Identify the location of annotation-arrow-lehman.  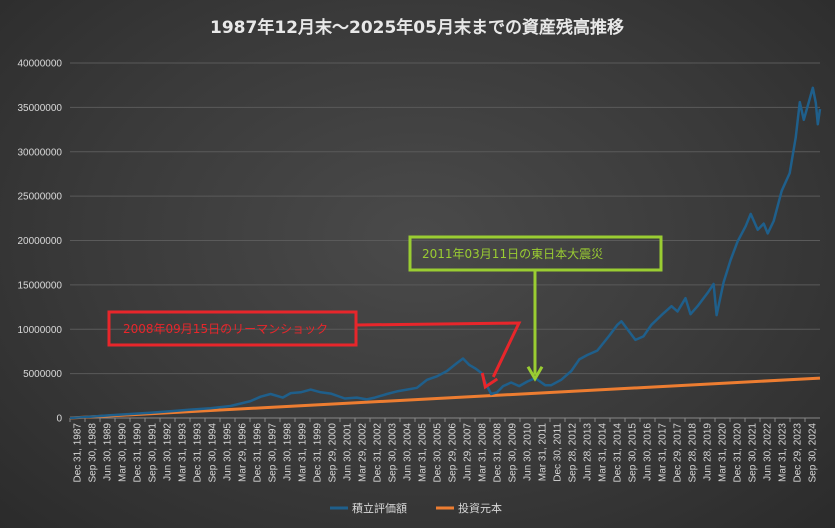
(438, 349).